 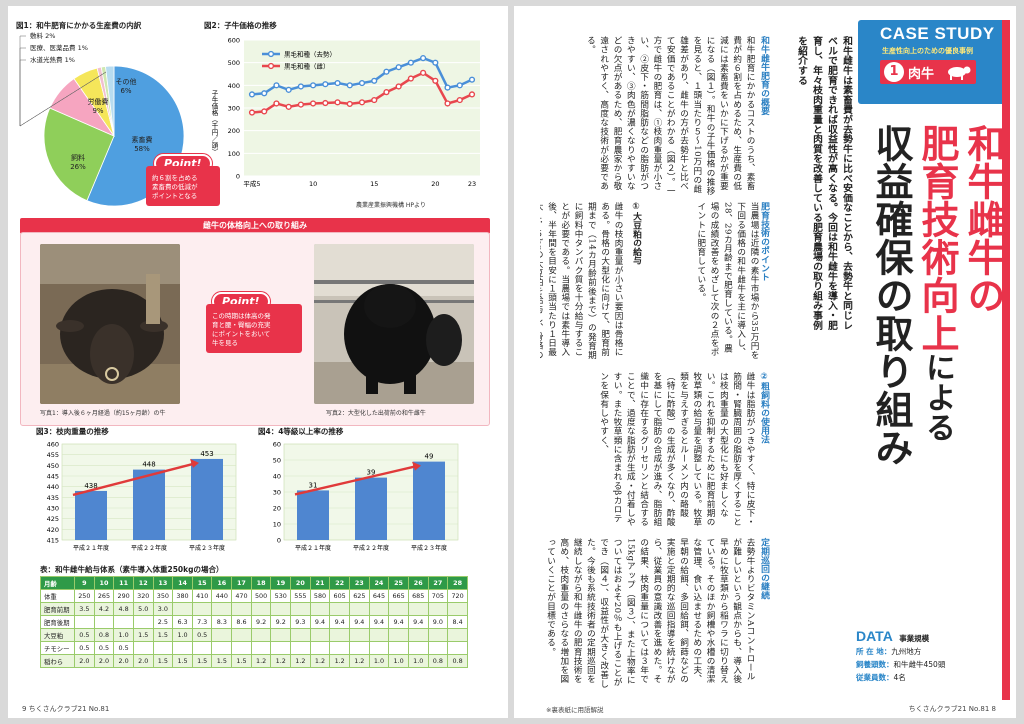 I want to click on row-label-cell: 大豆粕, so click(x=57, y=635).